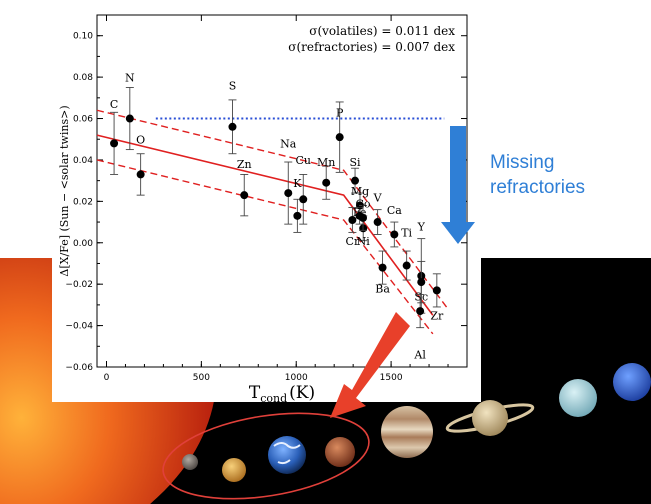 Image resolution: width=651 pixels, height=504 pixels. What do you see at coordinates (130, 77) in the screenshot?
I see `element-label: N` at bounding box center [130, 77].